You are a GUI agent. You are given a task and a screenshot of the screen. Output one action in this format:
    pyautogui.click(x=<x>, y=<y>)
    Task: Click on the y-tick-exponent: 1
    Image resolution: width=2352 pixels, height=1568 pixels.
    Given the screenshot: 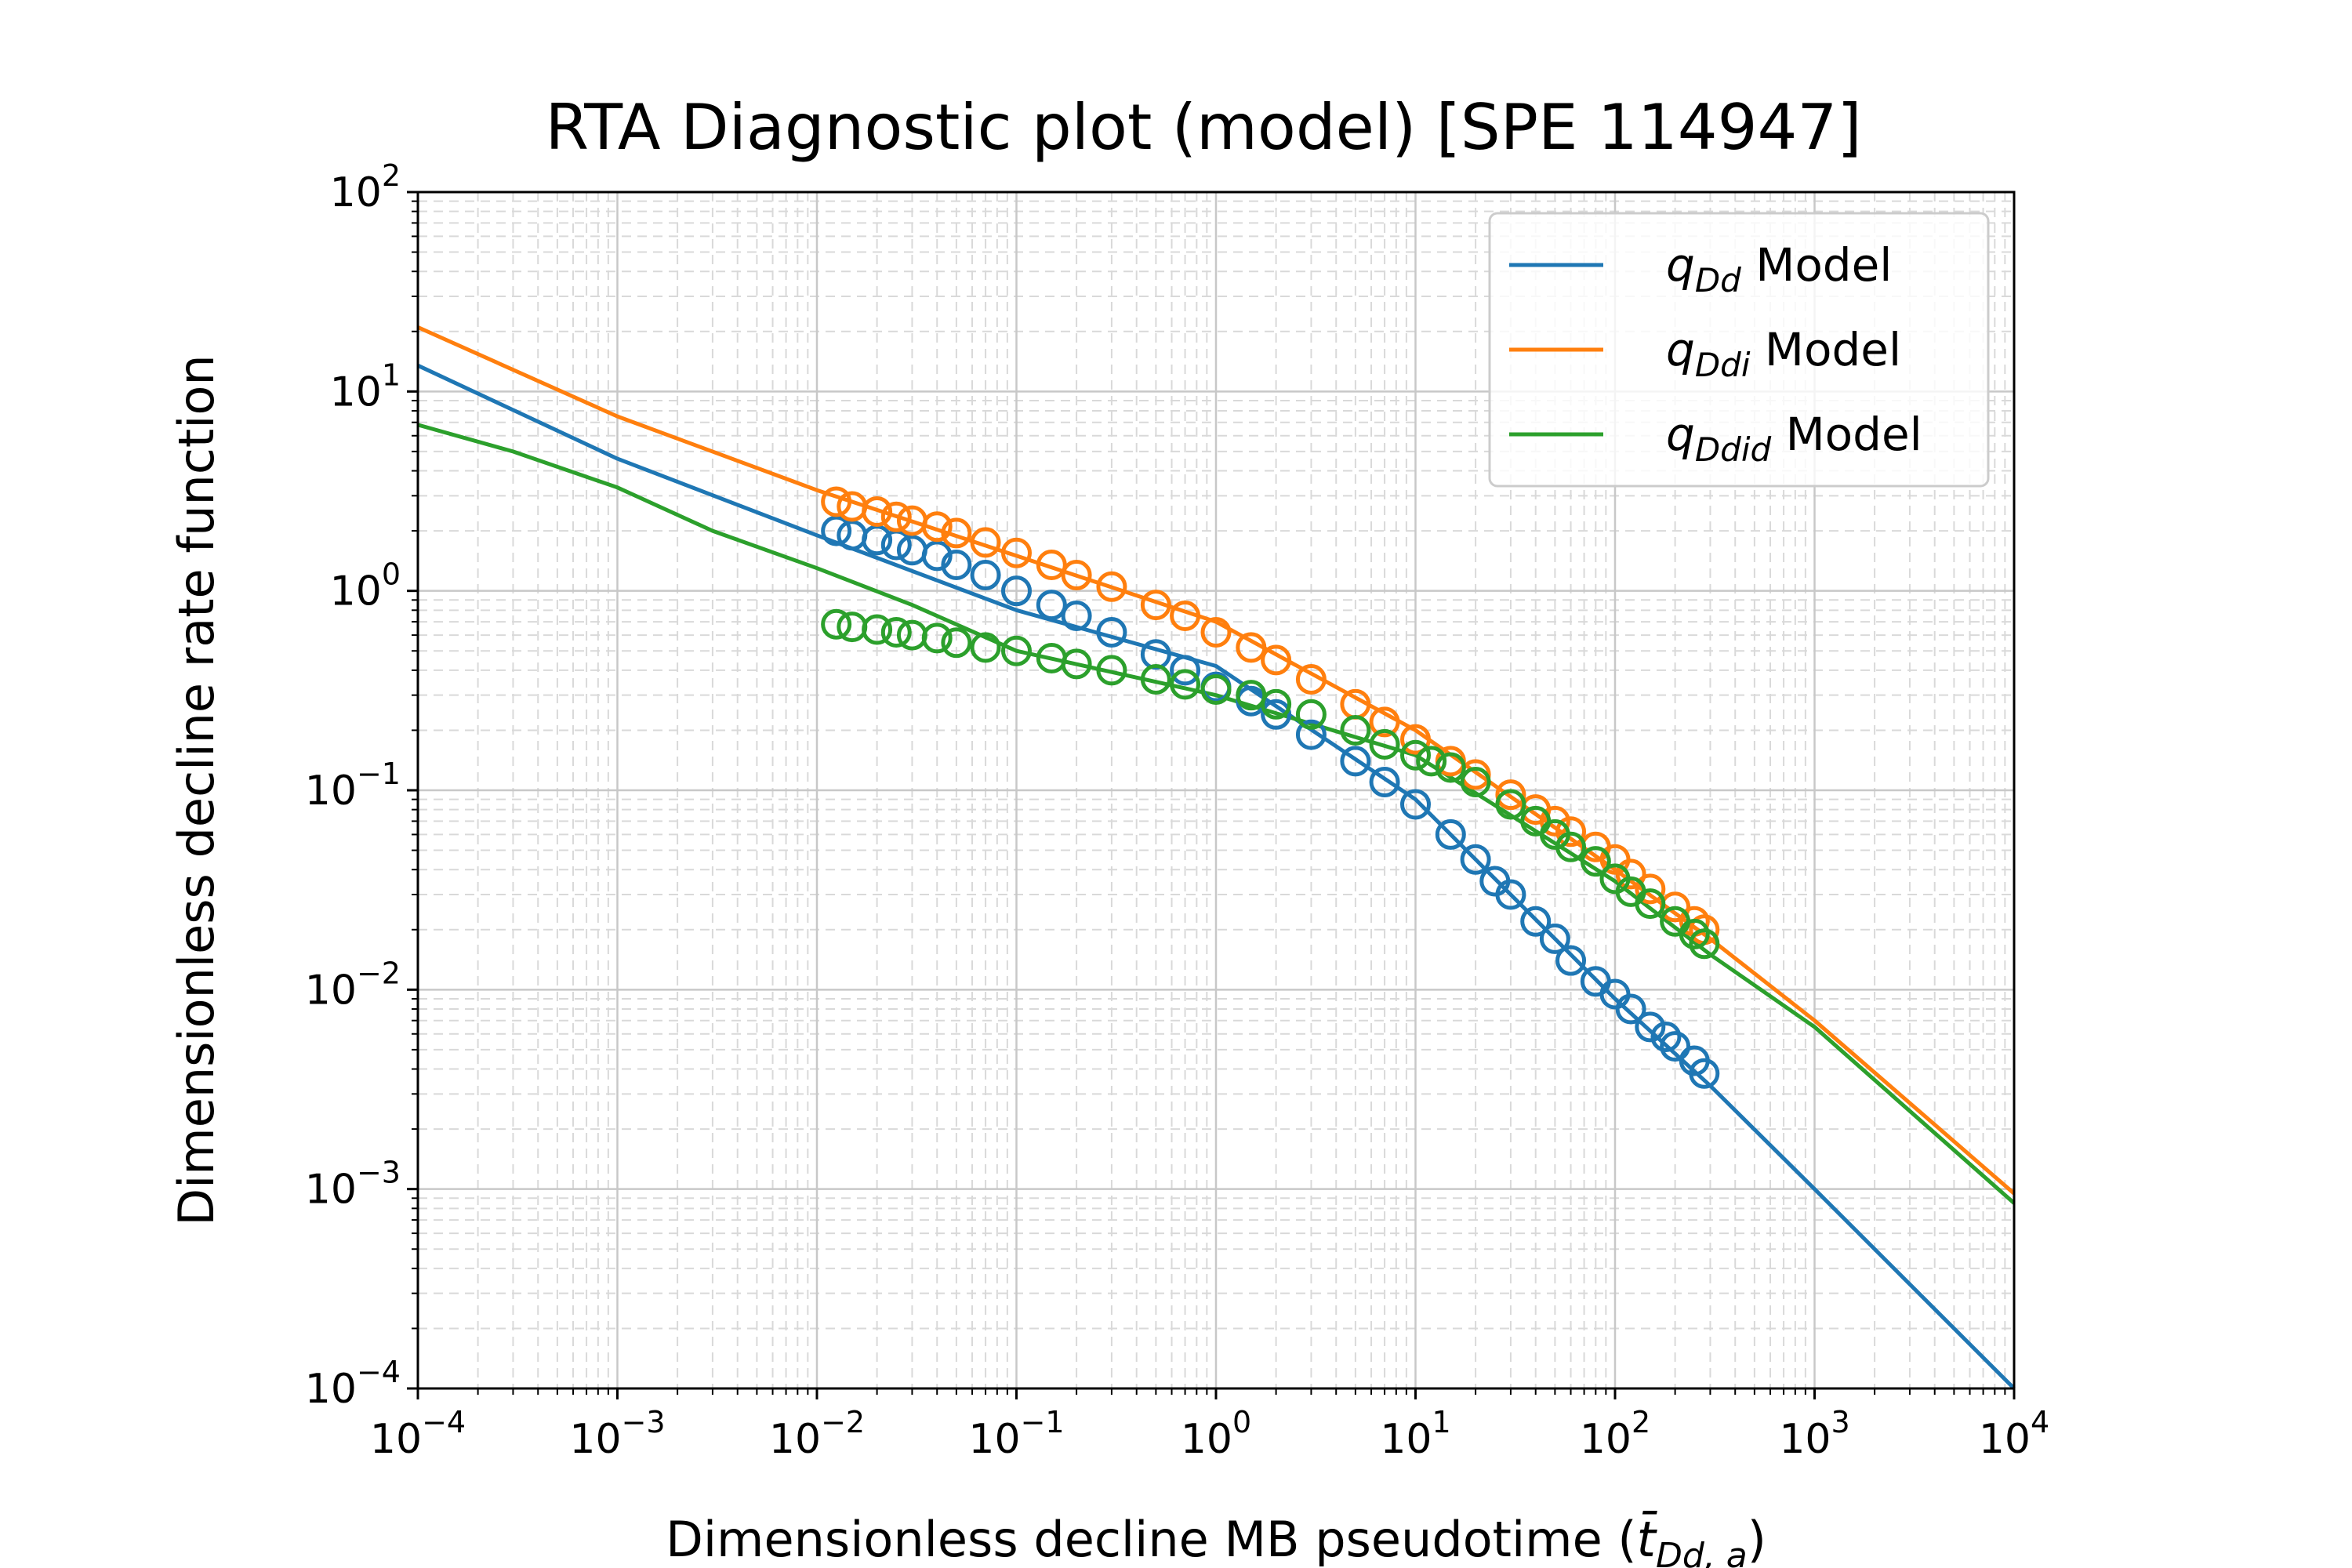 What is the action you would take?
    pyautogui.click(x=391, y=375)
    